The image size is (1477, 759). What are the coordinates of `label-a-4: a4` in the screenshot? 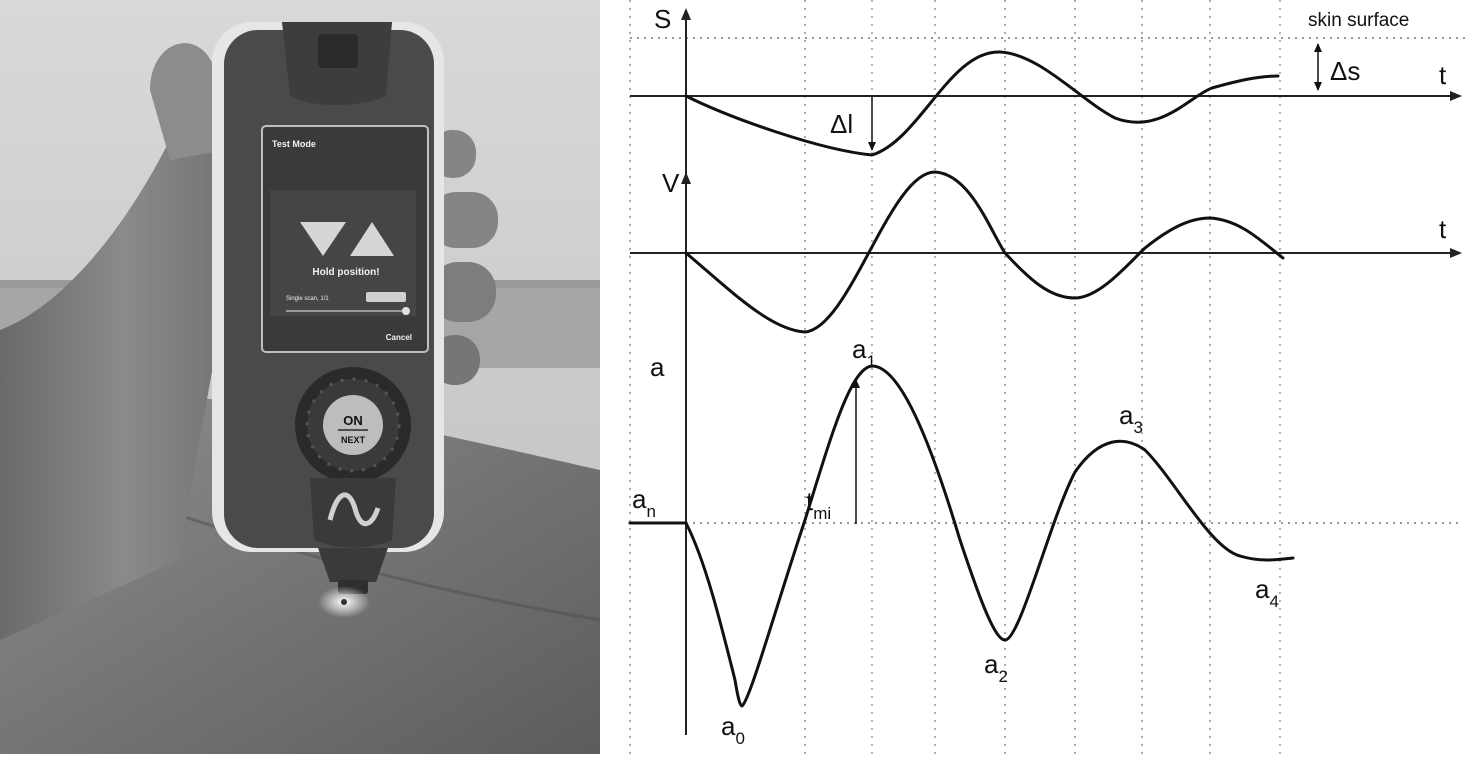 It's located at (1267, 592).